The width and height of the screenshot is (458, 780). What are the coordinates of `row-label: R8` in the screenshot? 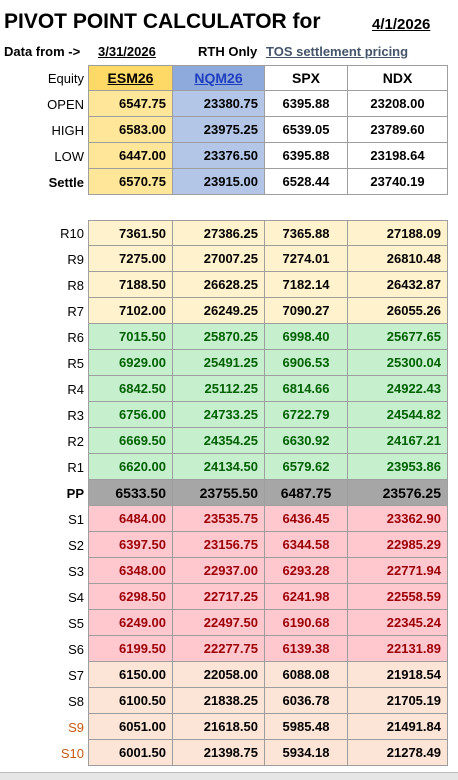 It's located at (75, 285).